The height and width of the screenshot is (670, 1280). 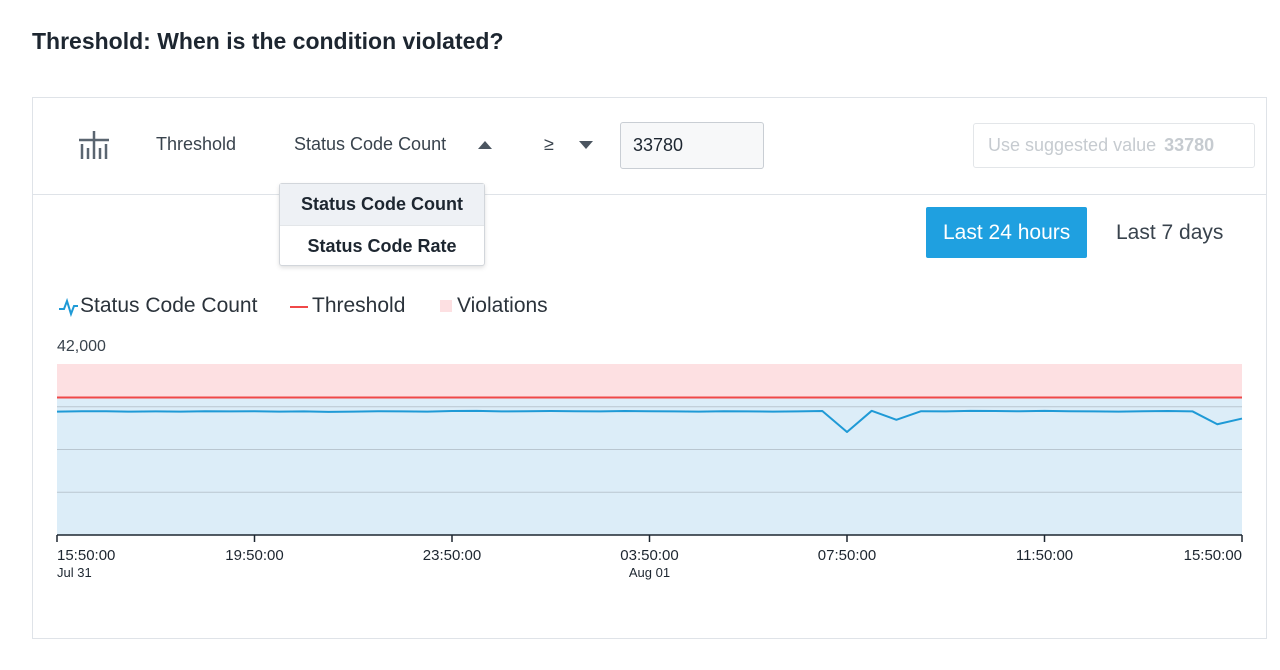 What do you see at coordinates (1170, 232) in the screenshot?
I see `time-range-button: Last 7 days` at bounding box center [1170, 232].